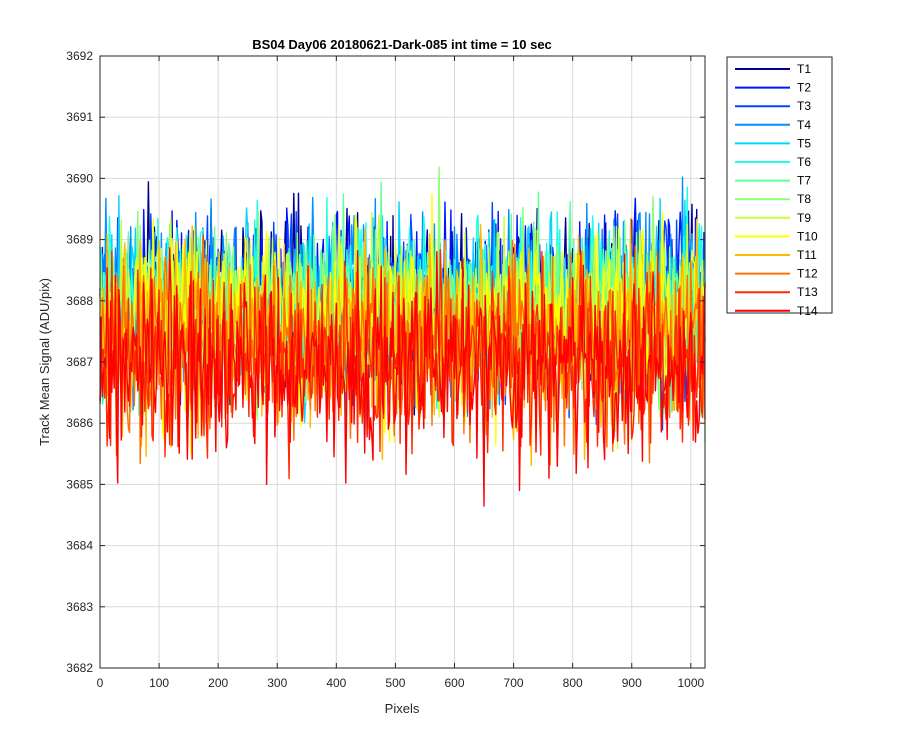  What do you see at coordinates (79, 484) in the screenshot?
I see `y-tick-label: 3685` at bounding box center [79, 484].